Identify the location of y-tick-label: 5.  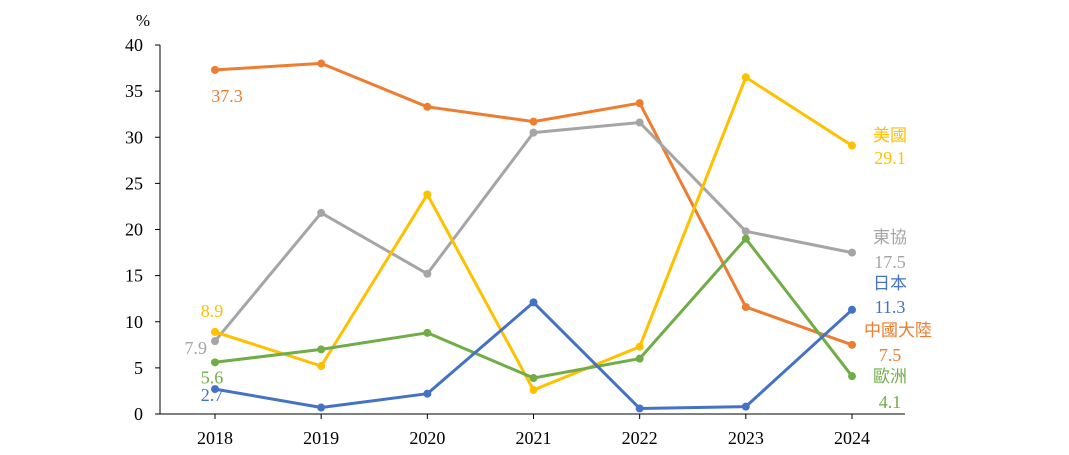
(138, 368).